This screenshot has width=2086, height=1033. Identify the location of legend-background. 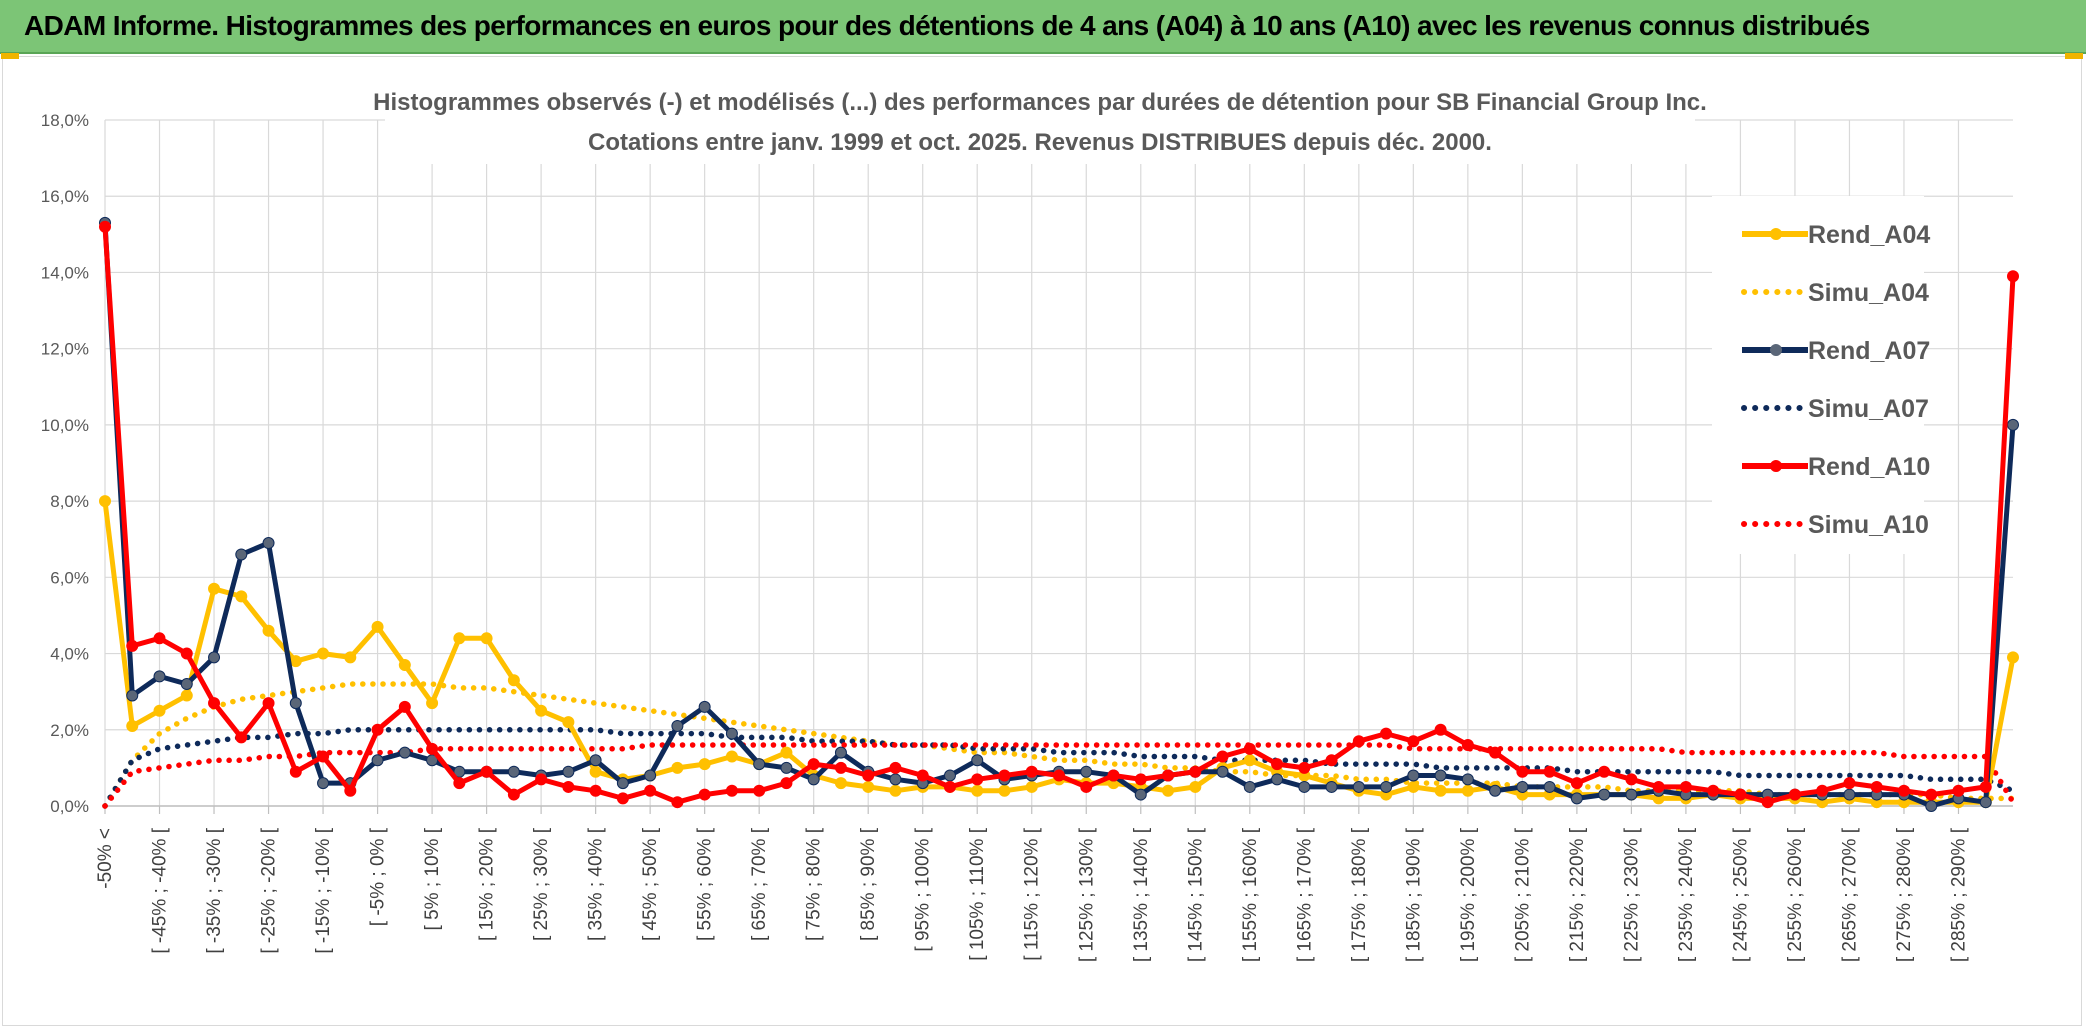
(1818, 375).